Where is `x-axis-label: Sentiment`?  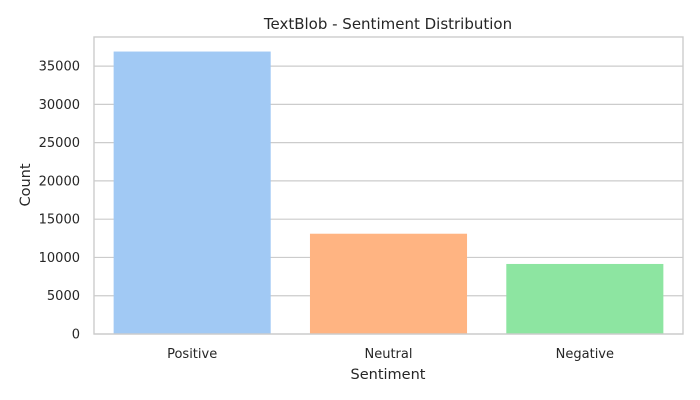 x-axis-label: Sentiment is located at coordinates (388, 375).